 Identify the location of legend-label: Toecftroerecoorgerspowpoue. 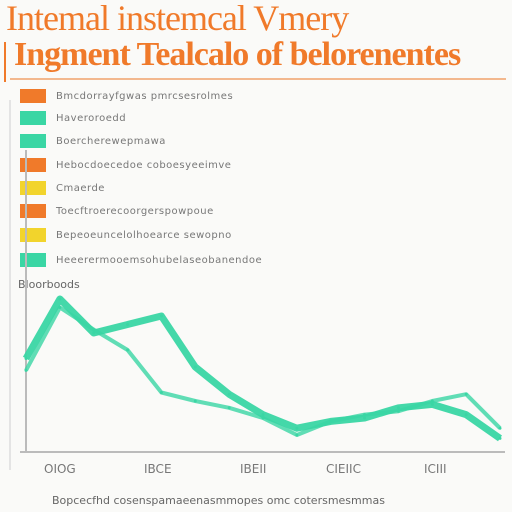
(135, 211).